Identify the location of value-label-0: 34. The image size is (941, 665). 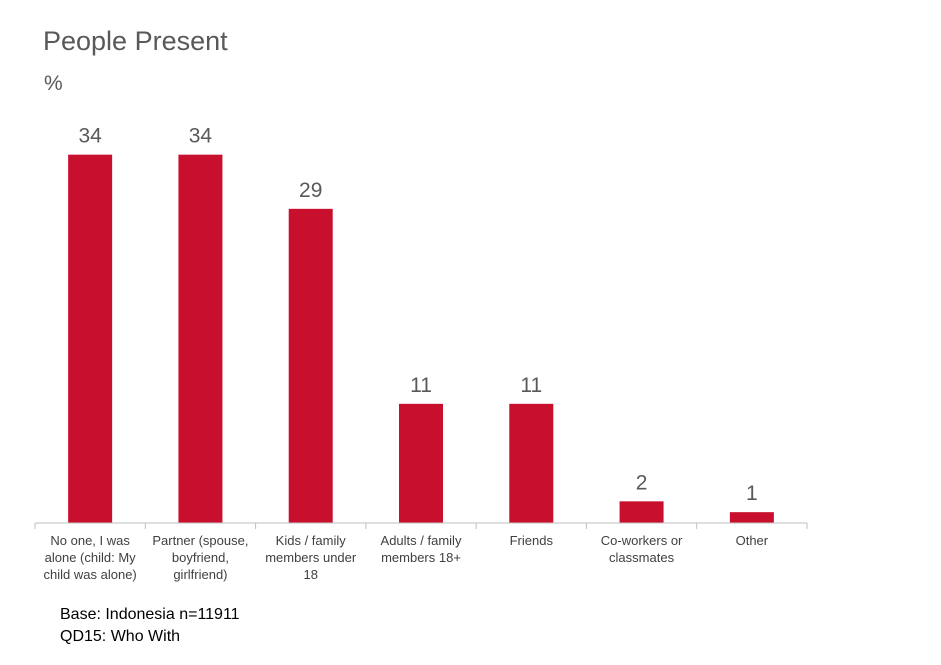
(90, 136).